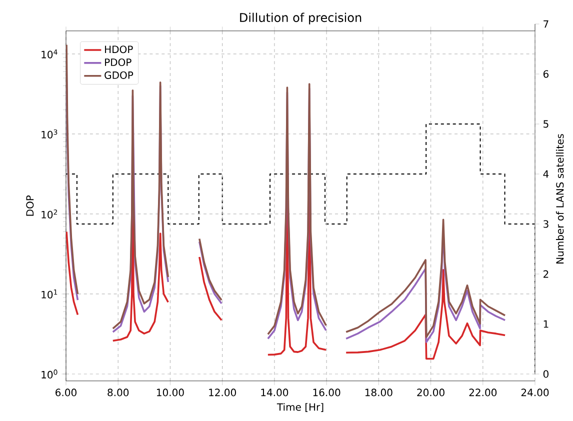 The image size is (573, 421). Describe the element at coordinates (119, 50) in the screenshot. I see `legend-label: HDOP` at that location.